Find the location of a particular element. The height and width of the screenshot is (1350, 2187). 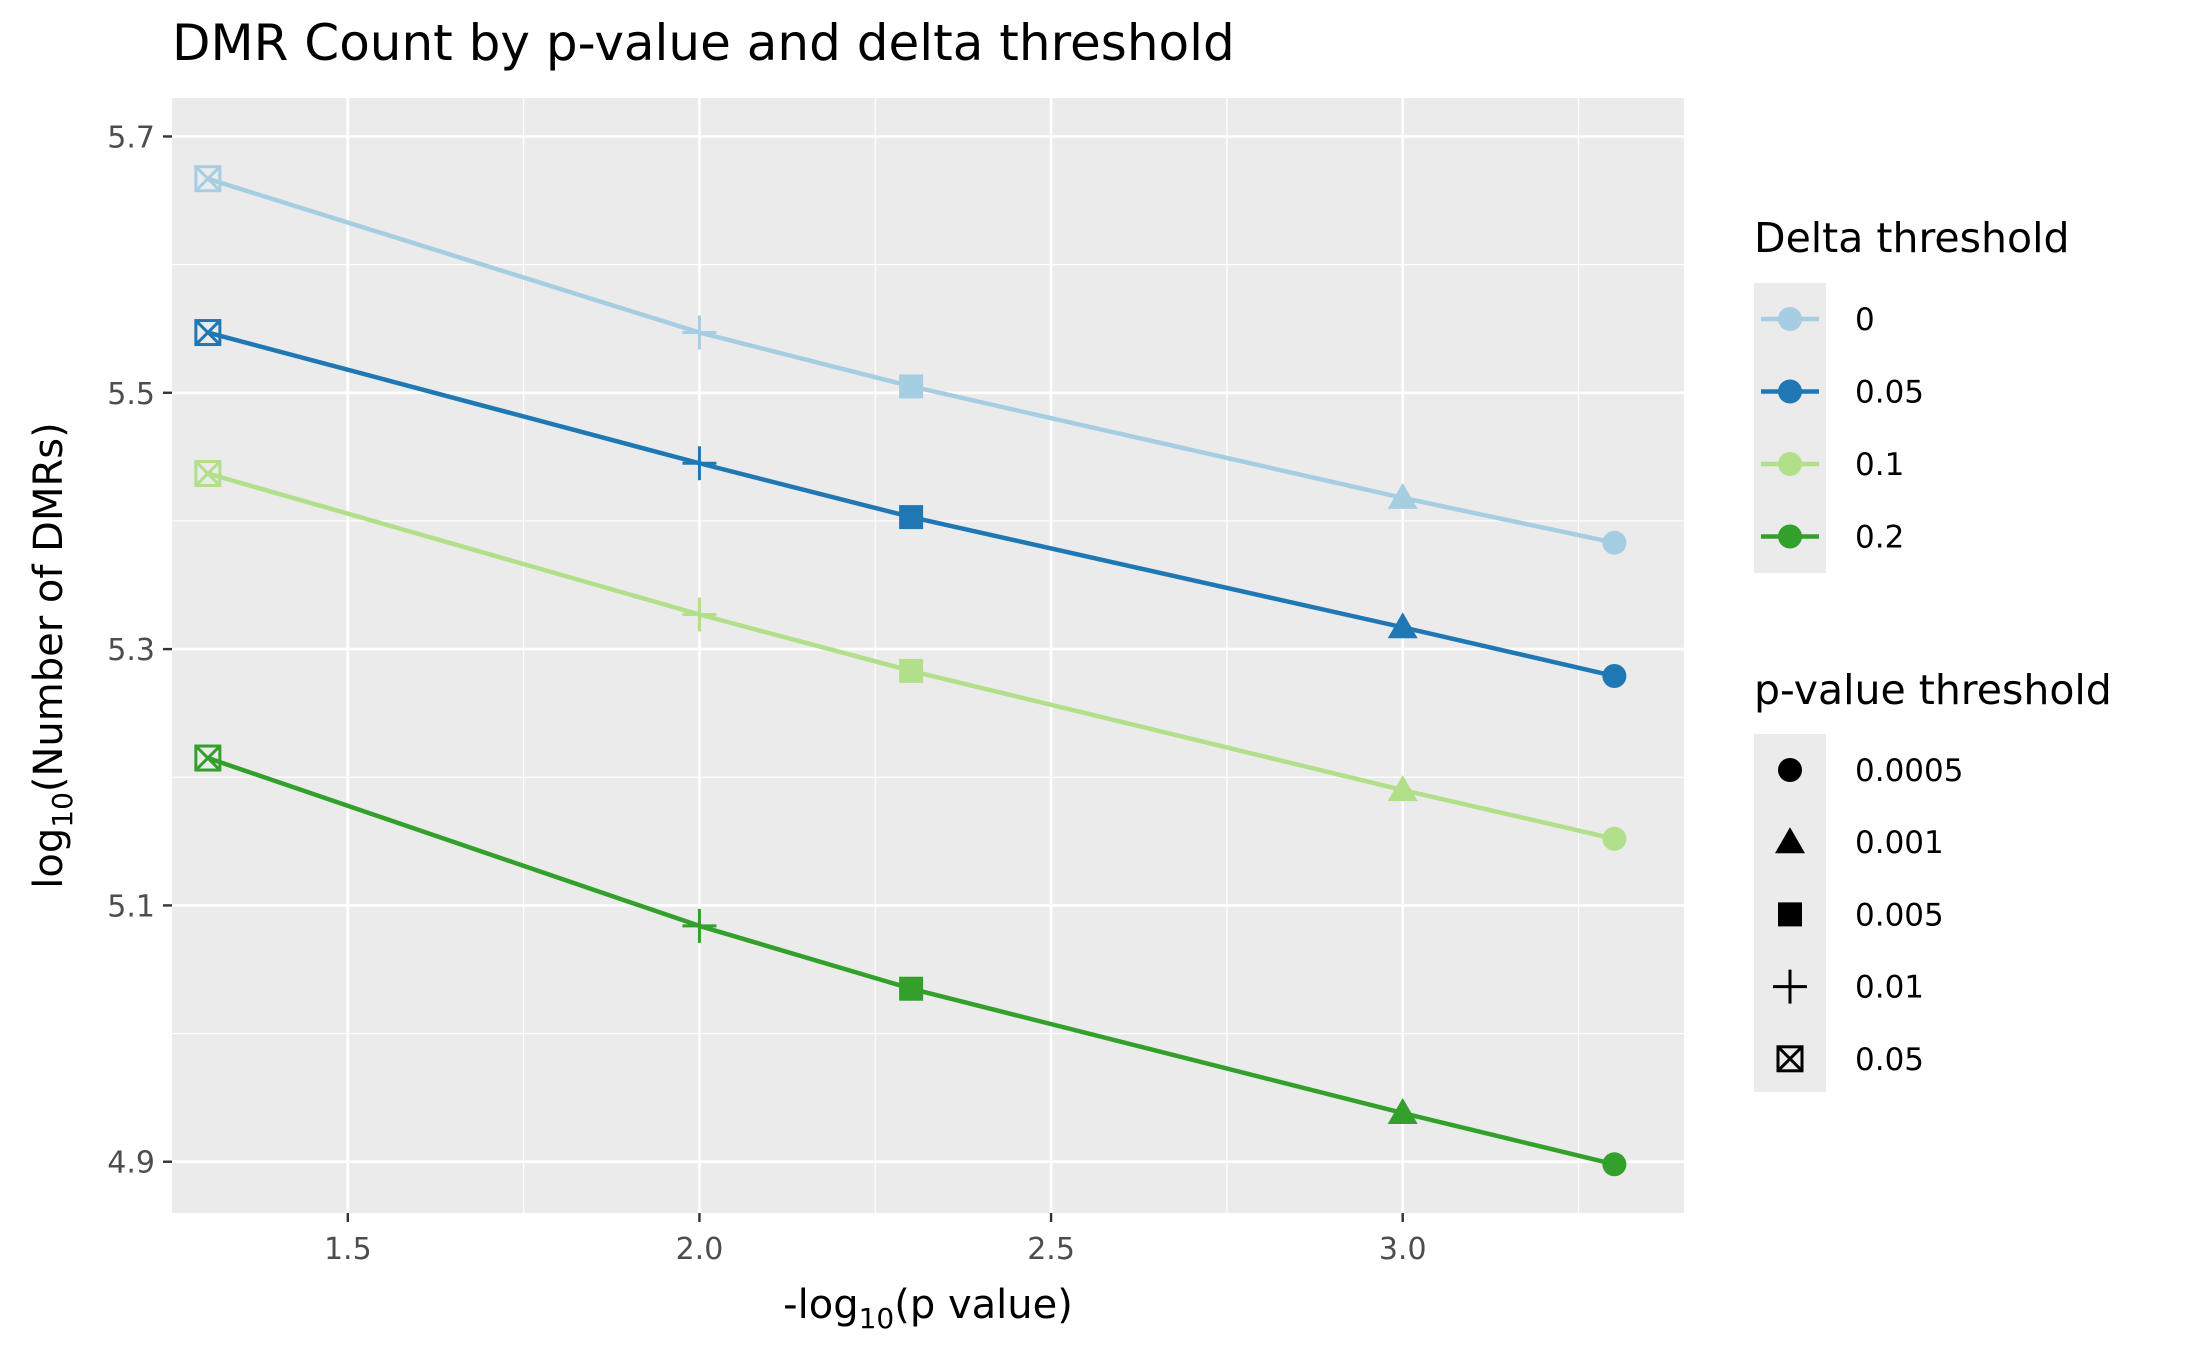

y-tick-label: 5.3 is located at coordinates (131, 650).